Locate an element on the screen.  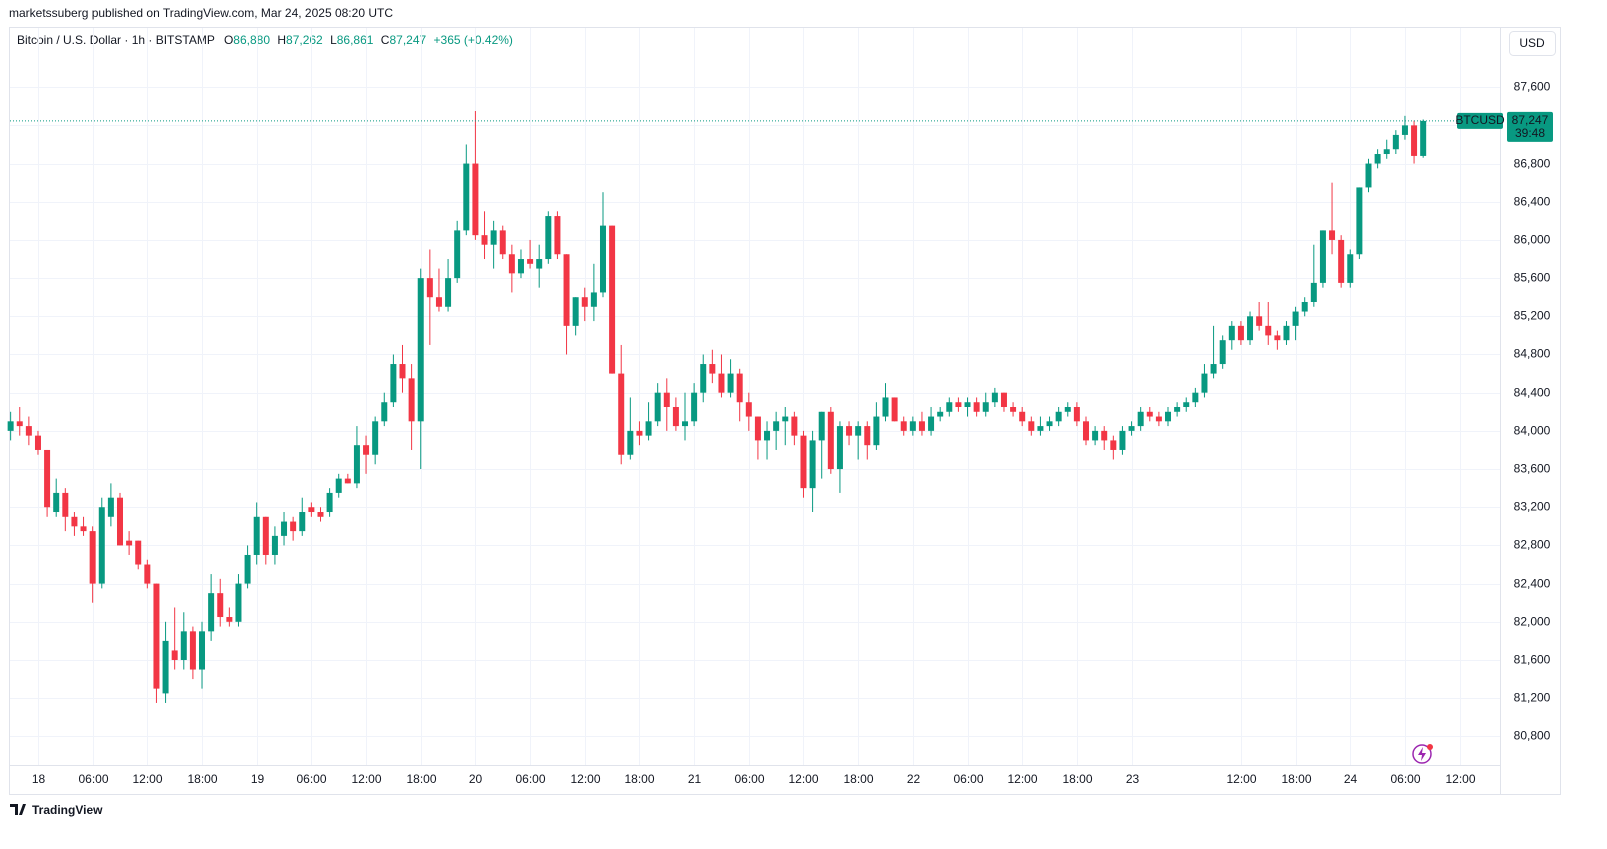
ohlc-letter: H is located at coordinates (281, 40).